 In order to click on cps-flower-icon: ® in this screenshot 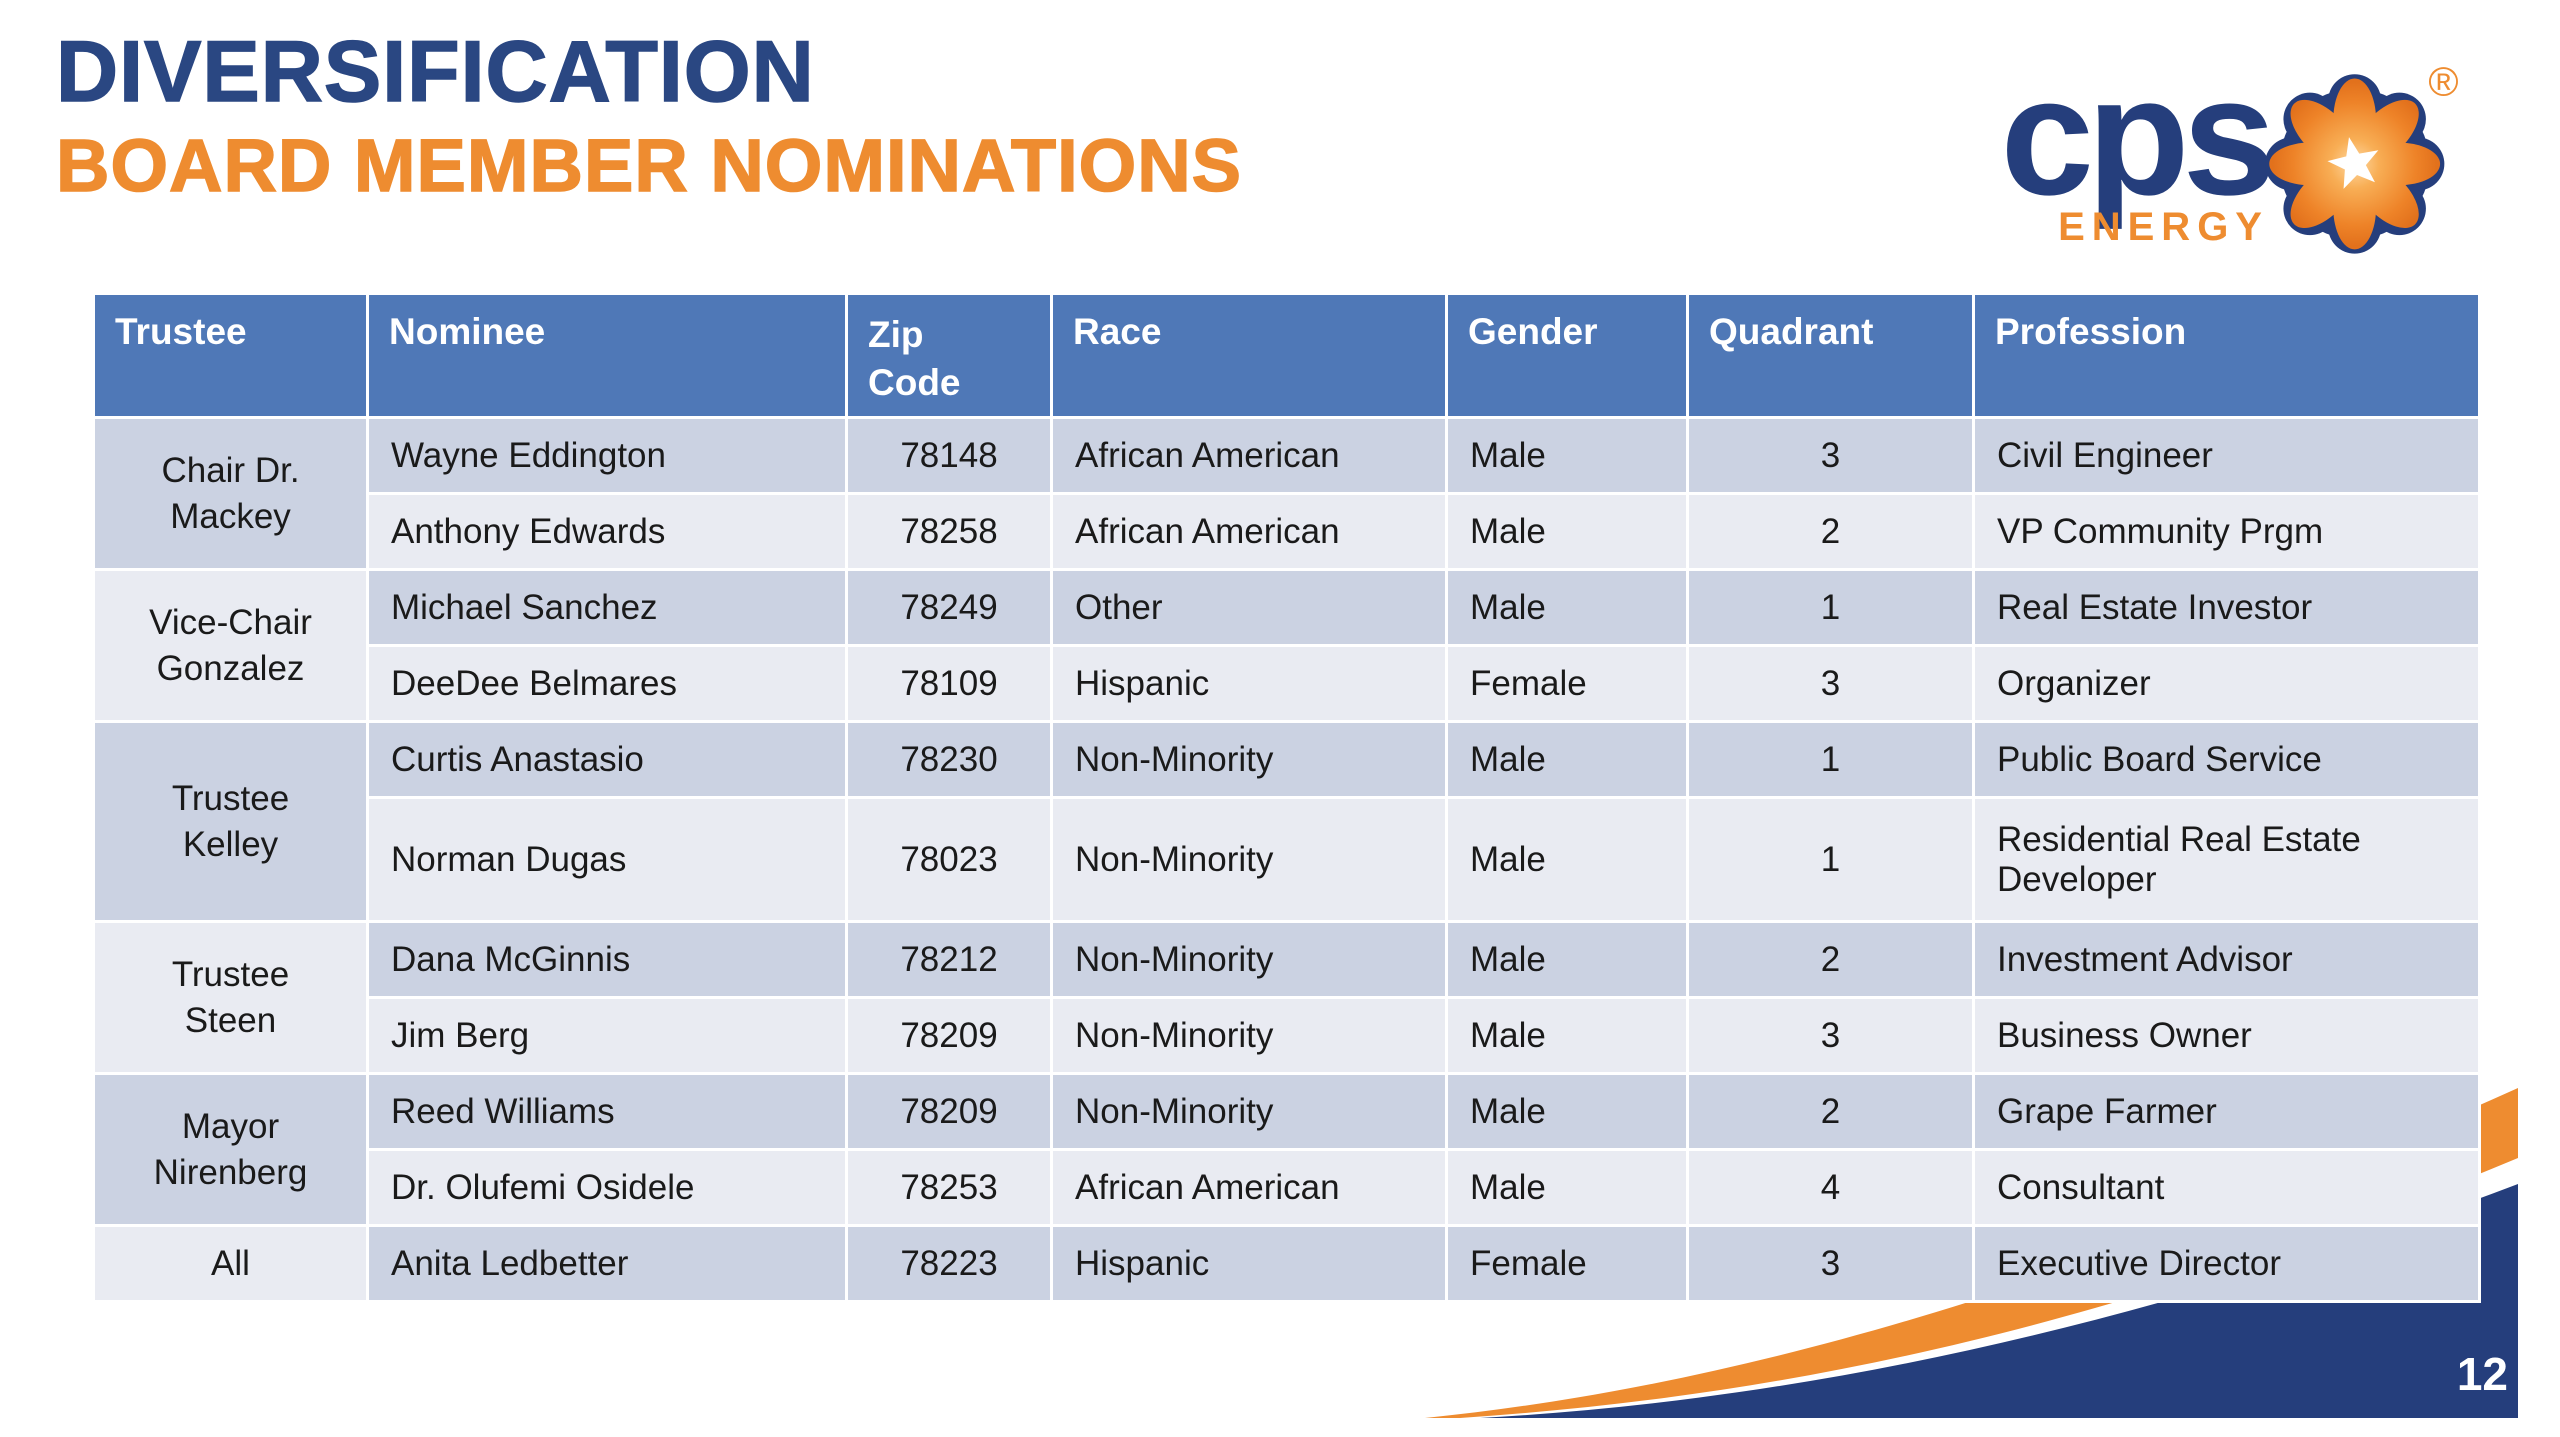, I will do `click(2361, 156)`.